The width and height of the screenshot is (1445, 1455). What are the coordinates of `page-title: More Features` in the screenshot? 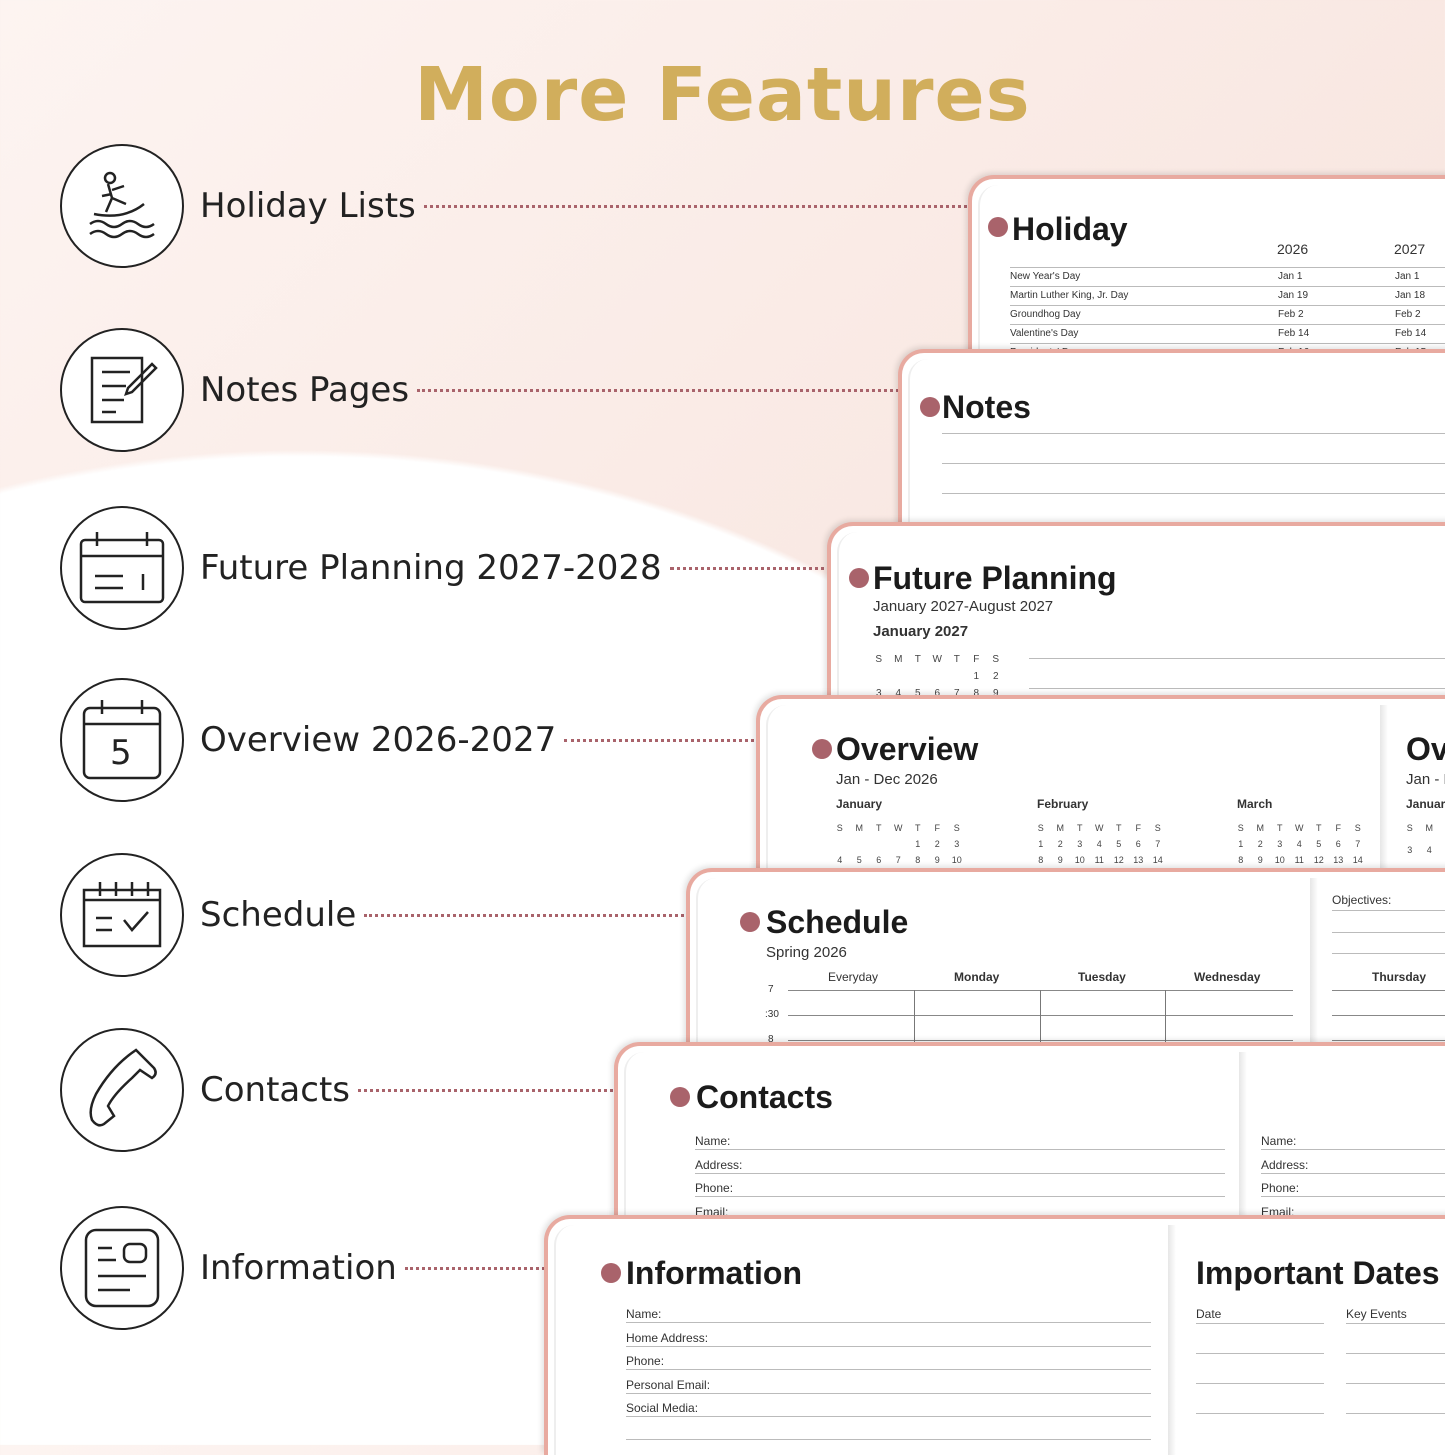 It's located at (722, 95).